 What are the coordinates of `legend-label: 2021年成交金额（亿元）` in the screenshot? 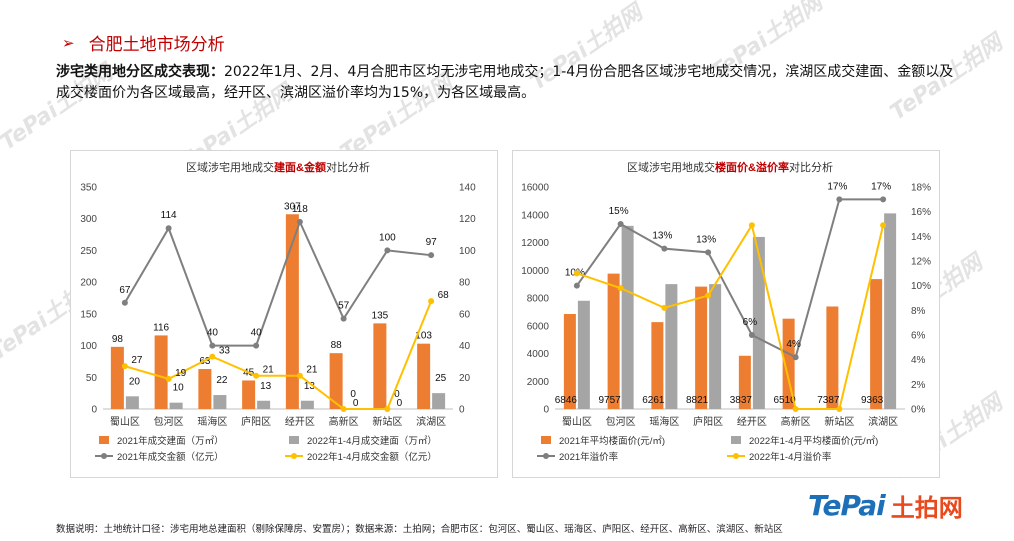 It's located at (170, 457).